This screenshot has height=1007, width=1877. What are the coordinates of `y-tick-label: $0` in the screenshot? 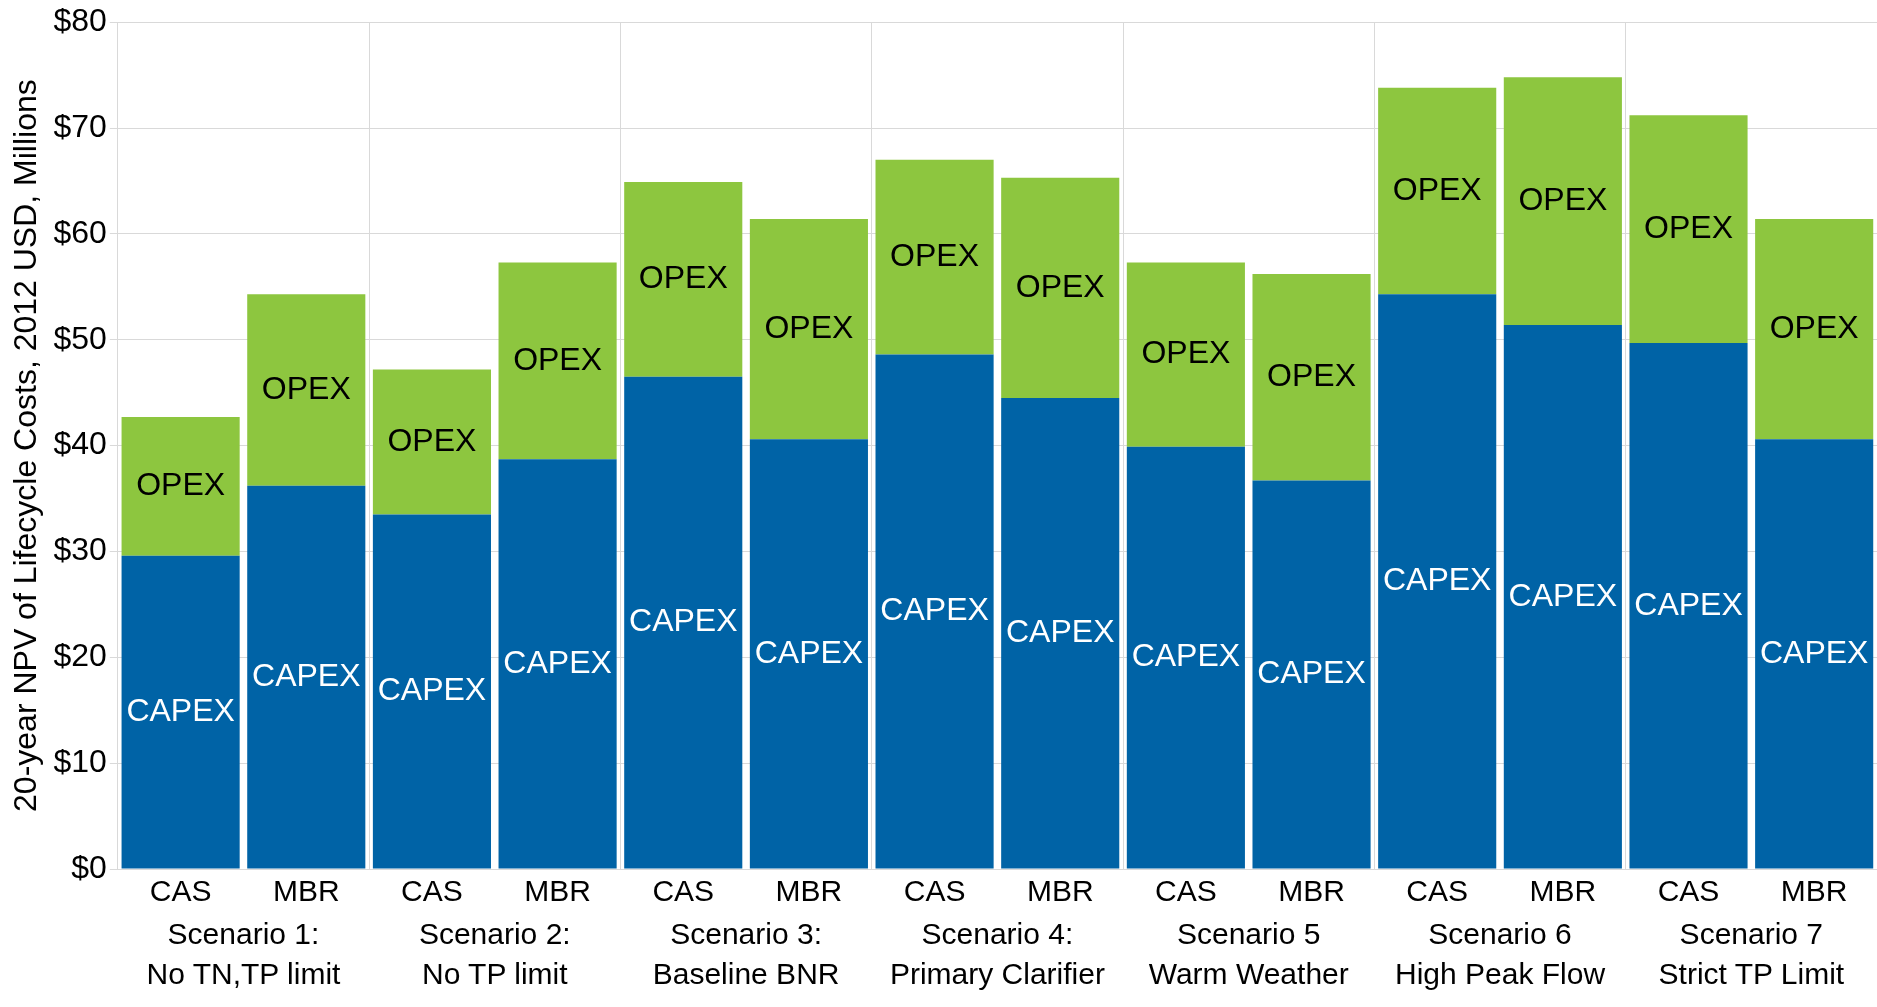 It's located at (89, 866).